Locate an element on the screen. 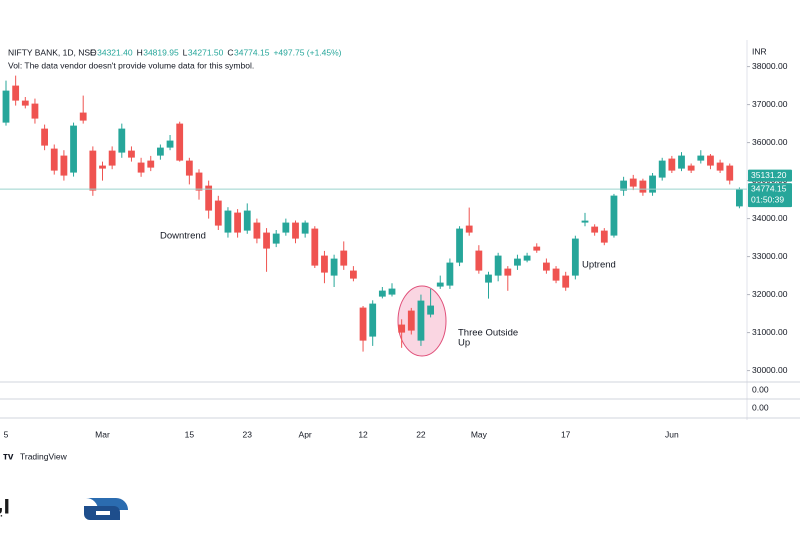  y-tick-label: 38000.00 is located at coordinates (770, 66).